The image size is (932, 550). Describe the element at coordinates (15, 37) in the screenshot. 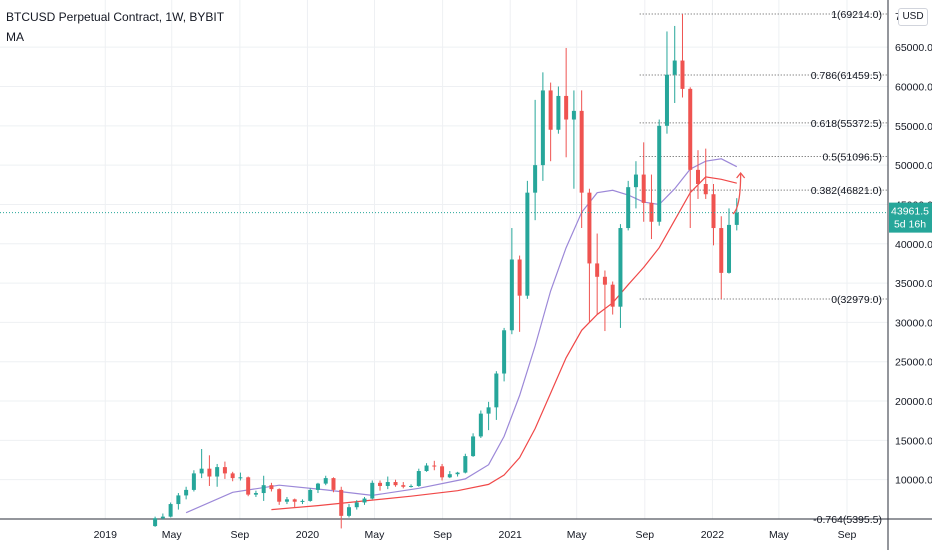

I see `ma-indicator-label: MA` at that location.